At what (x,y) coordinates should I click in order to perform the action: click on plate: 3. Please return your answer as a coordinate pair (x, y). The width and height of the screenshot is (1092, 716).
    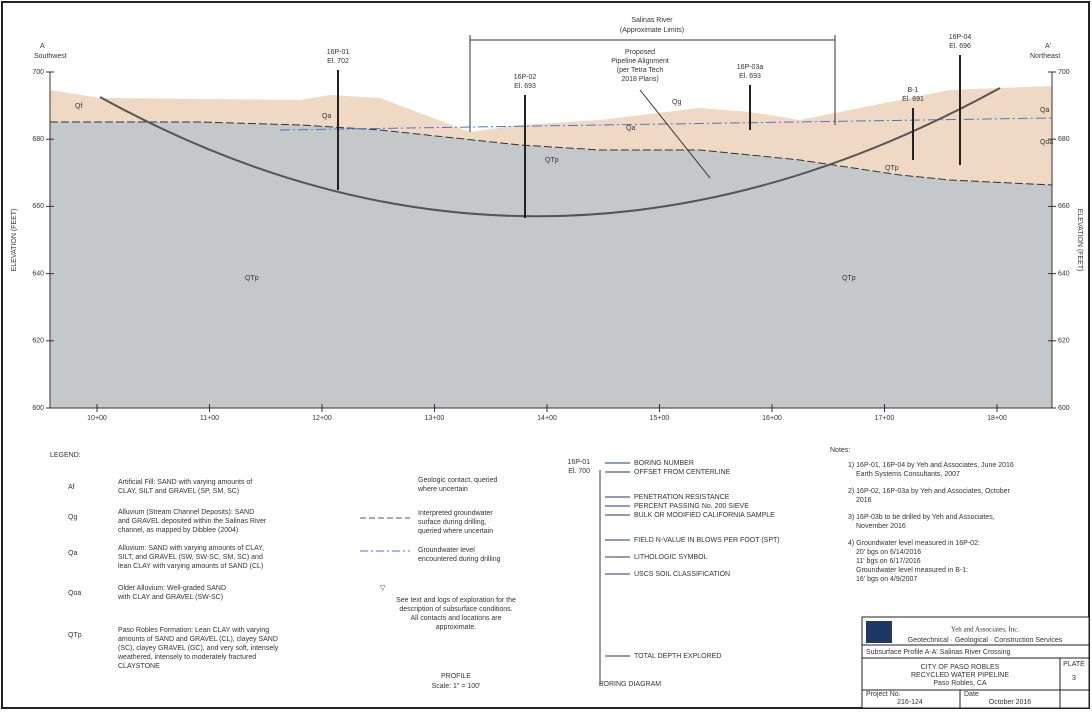
    Looking at the image, I should click on (1074, 678).